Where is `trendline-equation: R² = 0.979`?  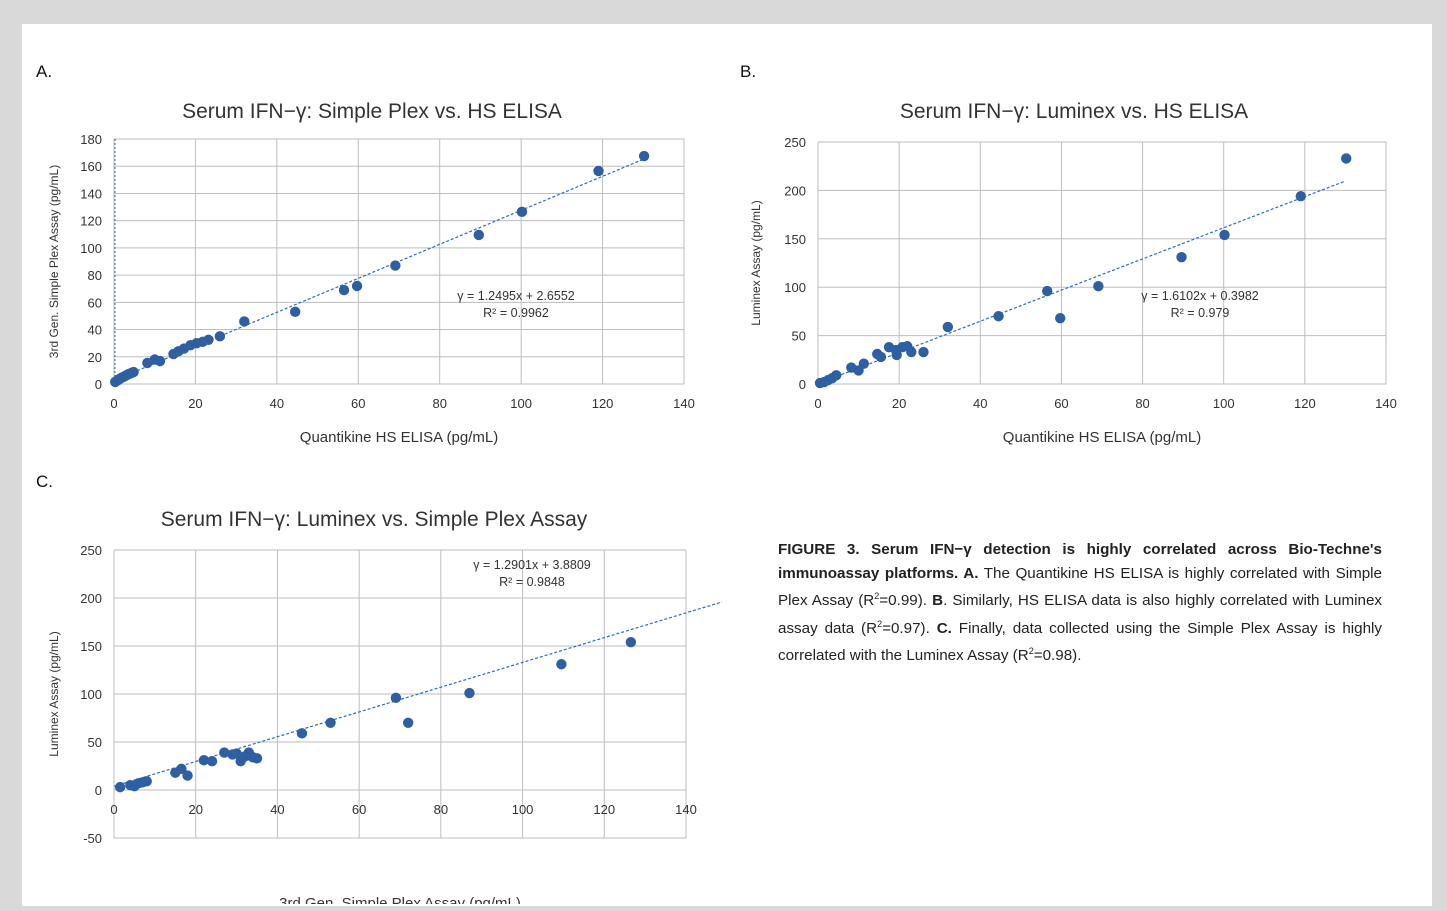 trendline-equation: R² = 0.979 is located at coordinates (1200, 313).